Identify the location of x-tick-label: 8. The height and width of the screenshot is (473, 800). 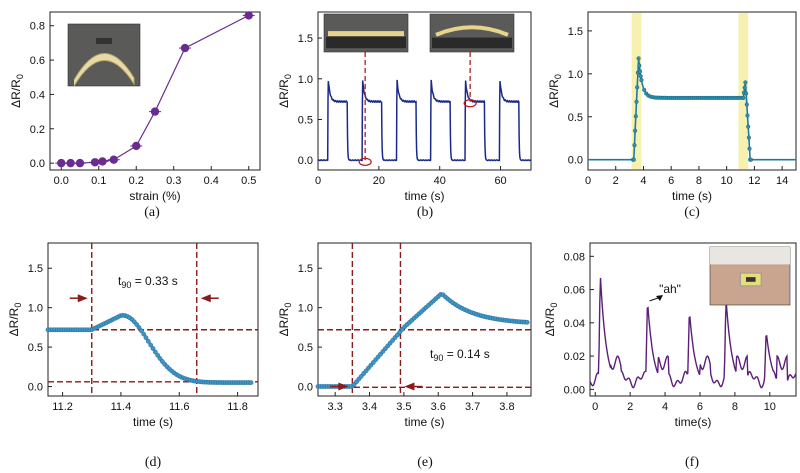
(699, 181).